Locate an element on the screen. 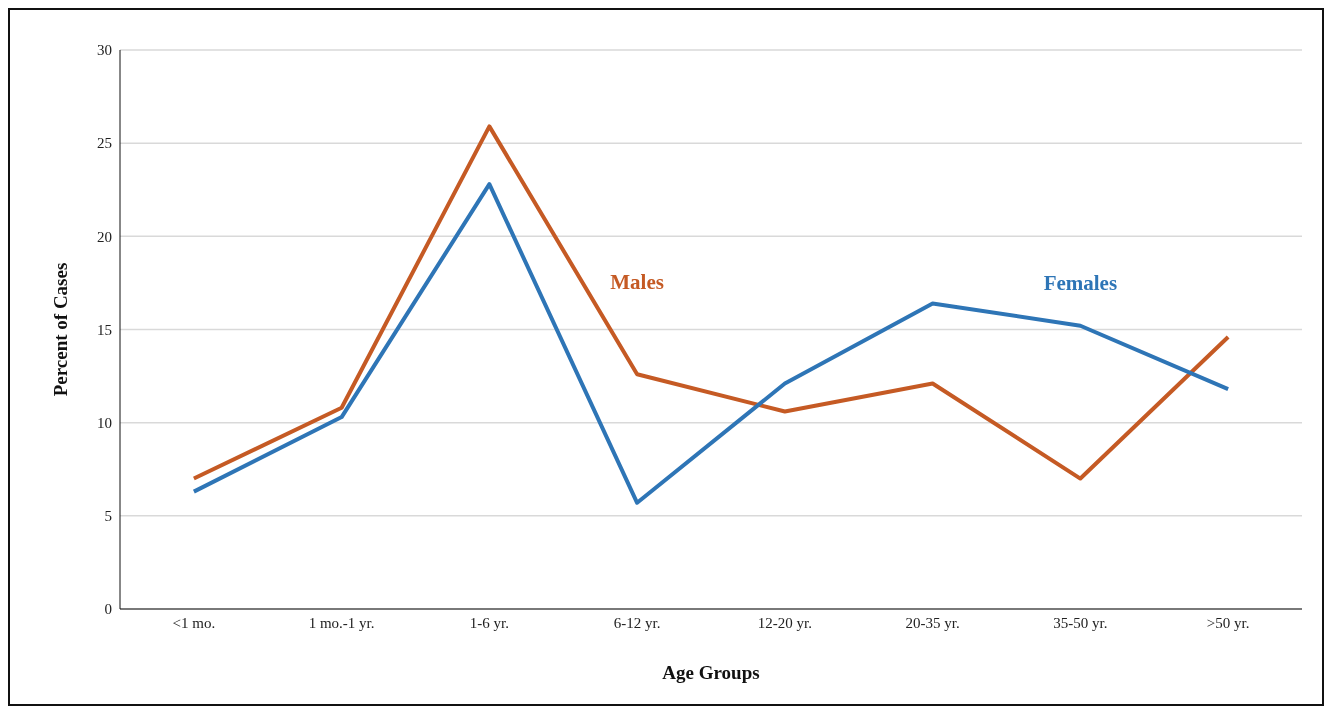 The width and height of the screenshot is (1338, 719). y-tick-label: 20 is located at coordinates (104, 236).